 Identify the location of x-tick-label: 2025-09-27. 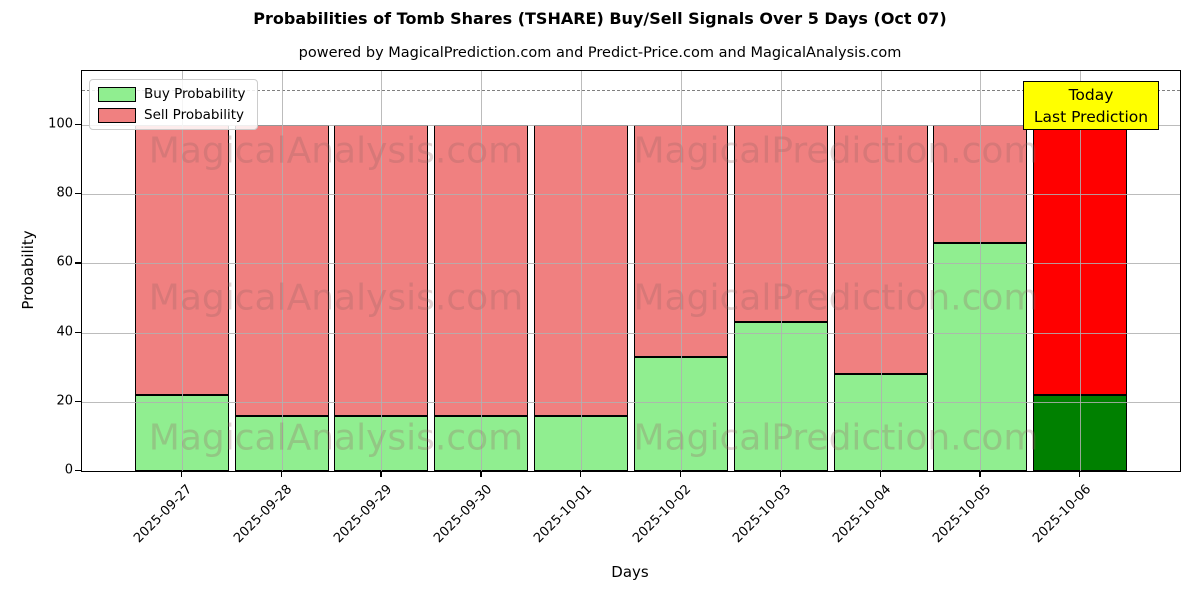
(163, 514).